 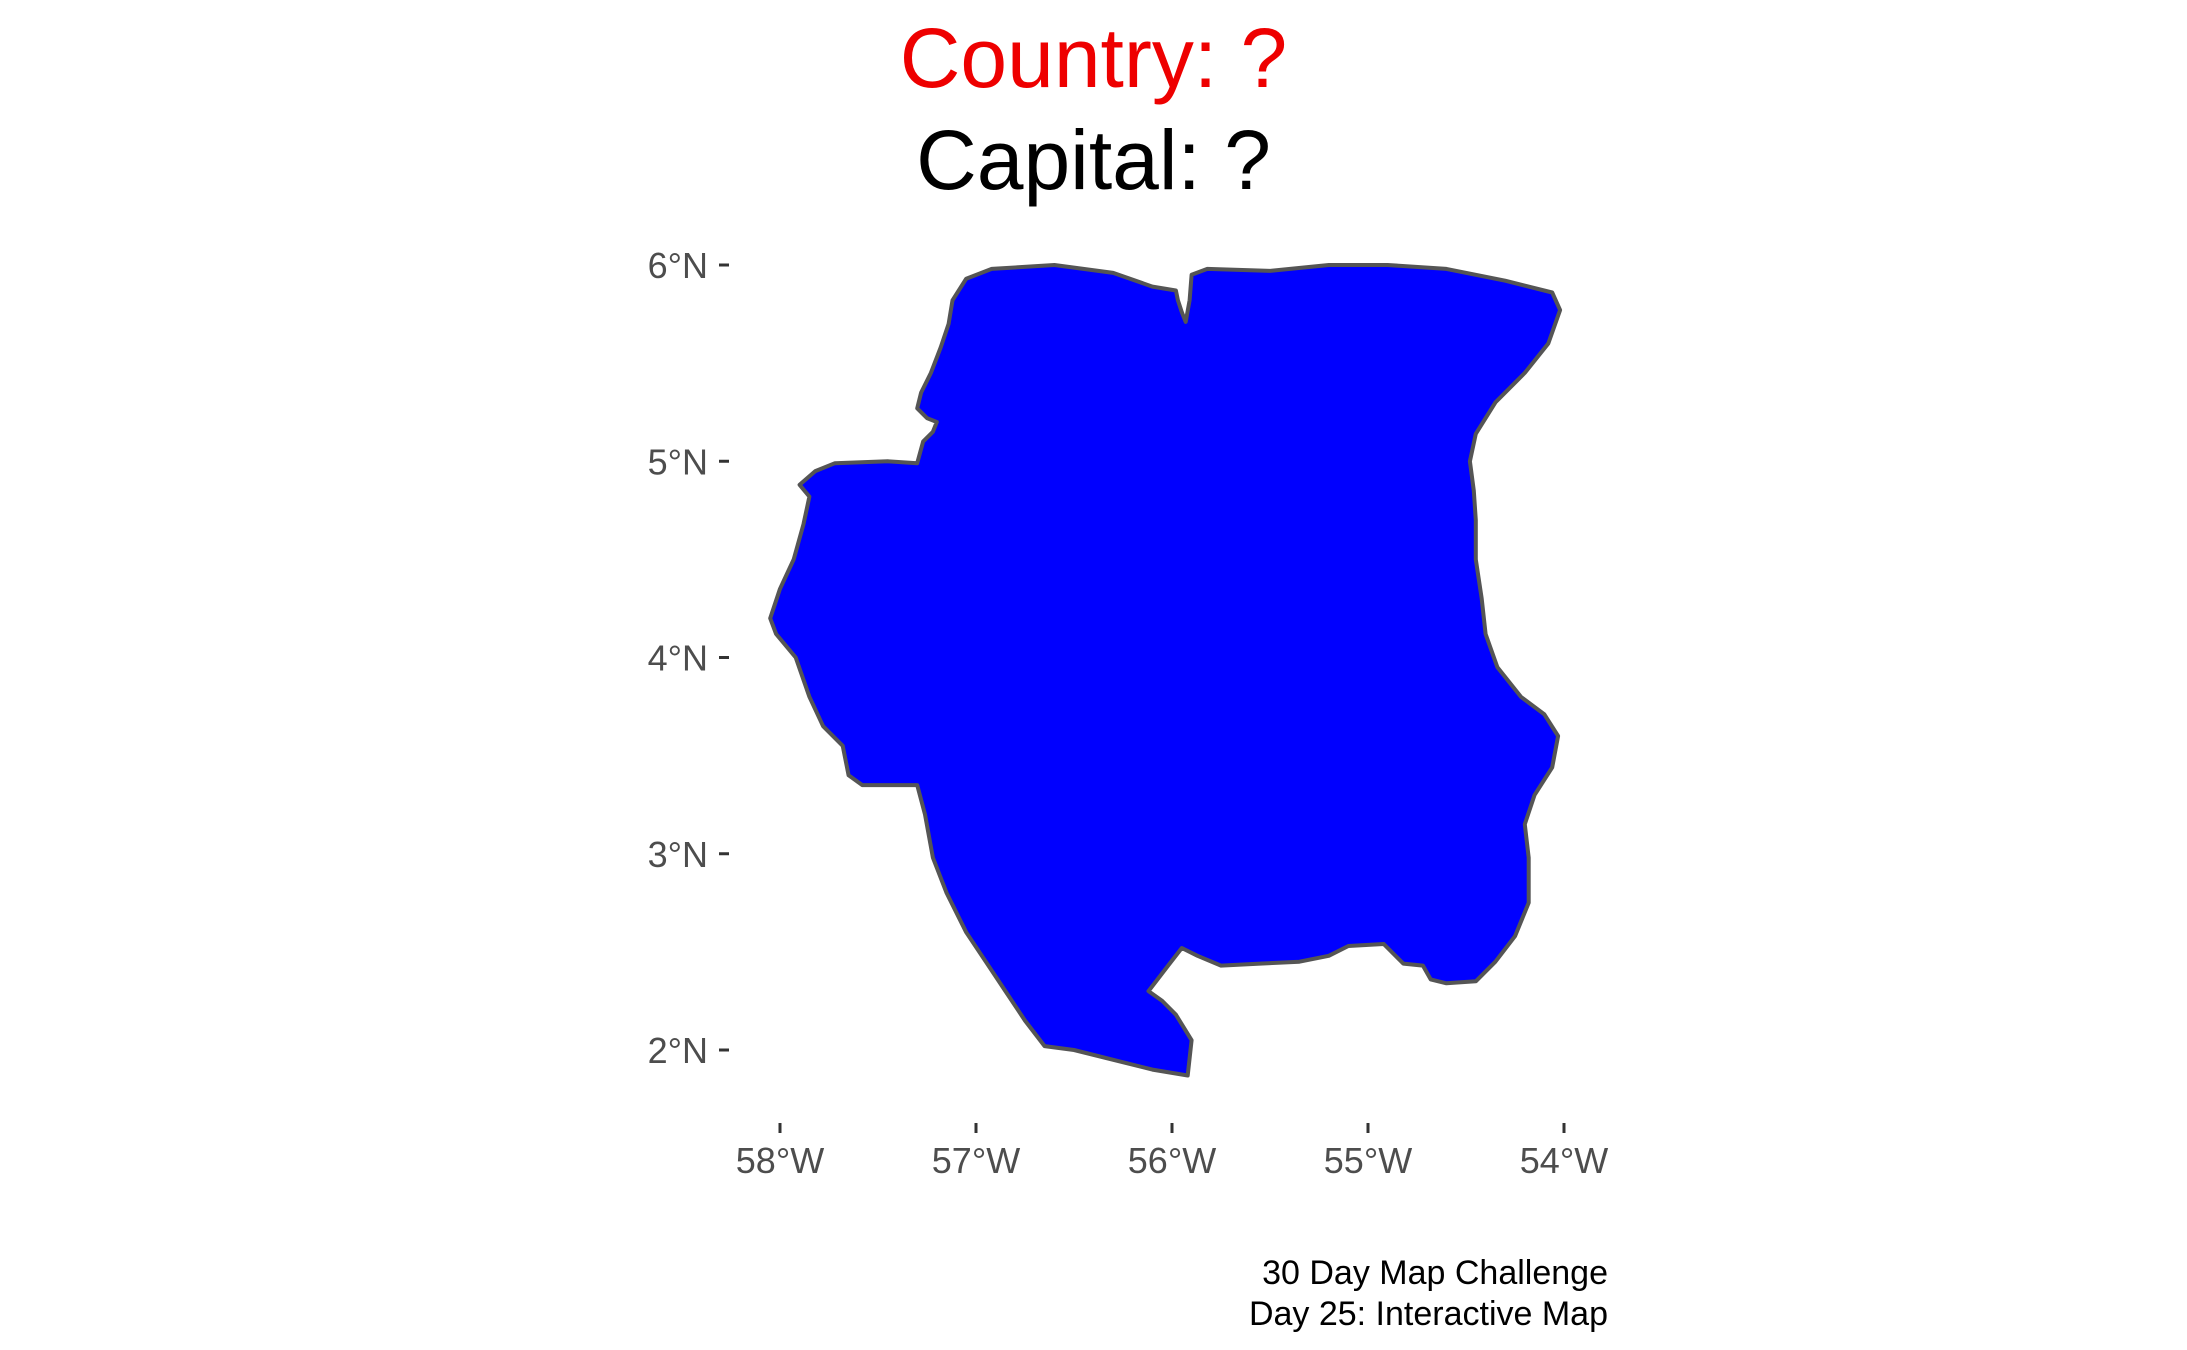 What do you see at coordinates (1428, 1314) in the screenshot?
I see `caption-line-2: Day 25: Interactive Map` at bounding box center [1428, 1314].